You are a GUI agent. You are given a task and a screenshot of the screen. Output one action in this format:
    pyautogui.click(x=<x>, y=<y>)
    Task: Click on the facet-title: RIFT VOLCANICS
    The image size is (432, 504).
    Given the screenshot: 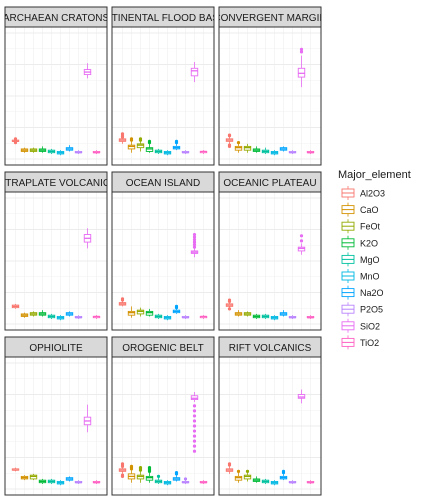 What is the action you would take?
    pyautogui.click(x=270, y=348)
    